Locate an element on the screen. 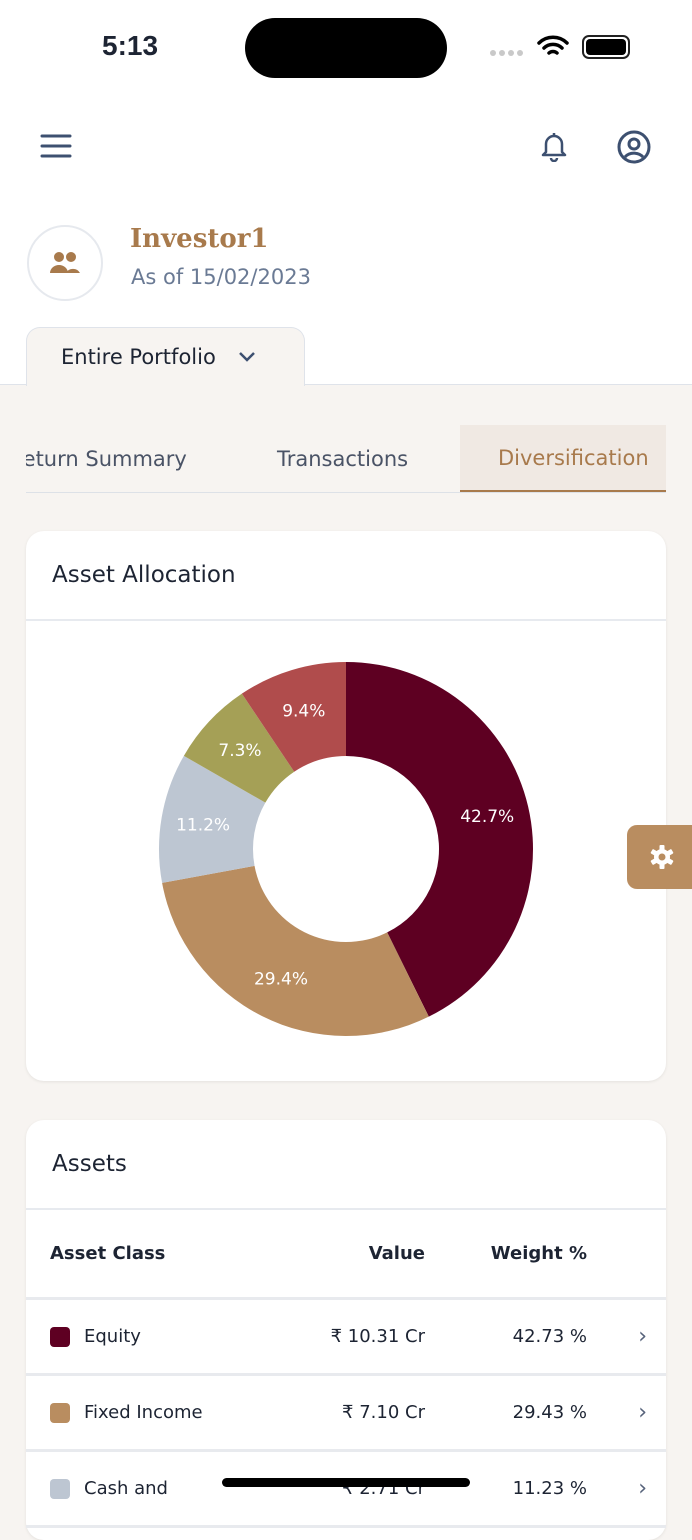 This screenshot has height=1540, width=692. slice-equity is located at coordinates (439, 839).